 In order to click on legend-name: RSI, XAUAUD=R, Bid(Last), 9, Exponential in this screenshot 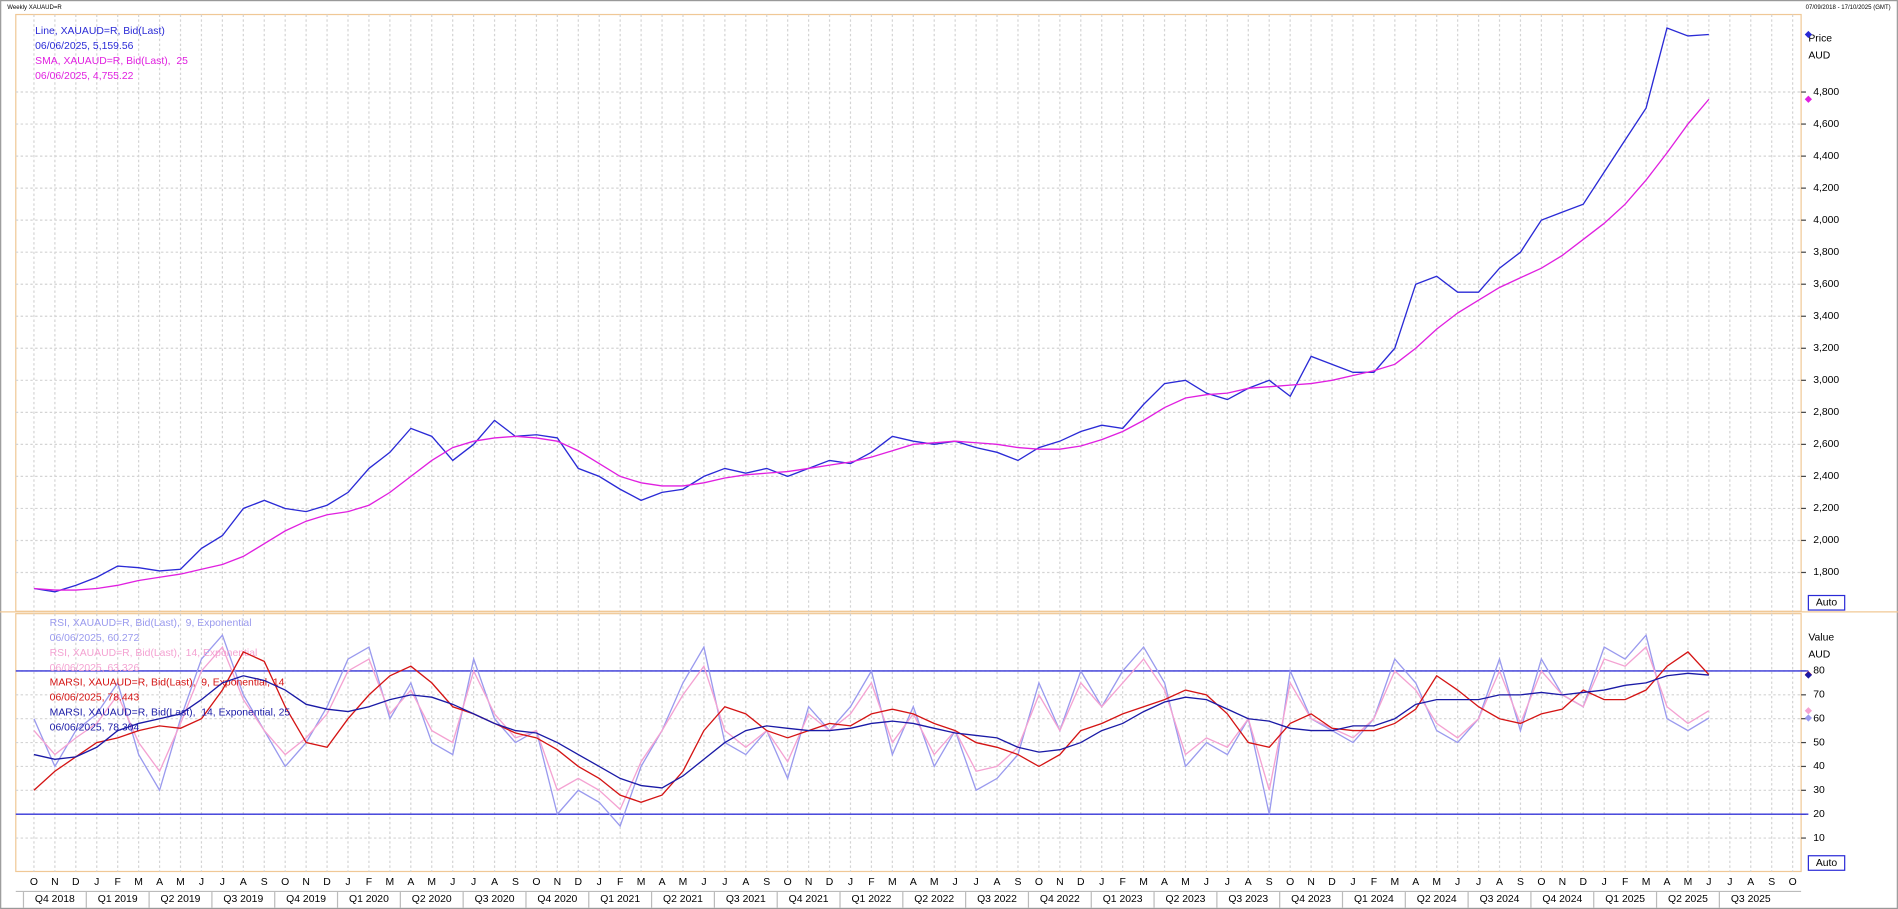, I will do `click(151, 623)`.